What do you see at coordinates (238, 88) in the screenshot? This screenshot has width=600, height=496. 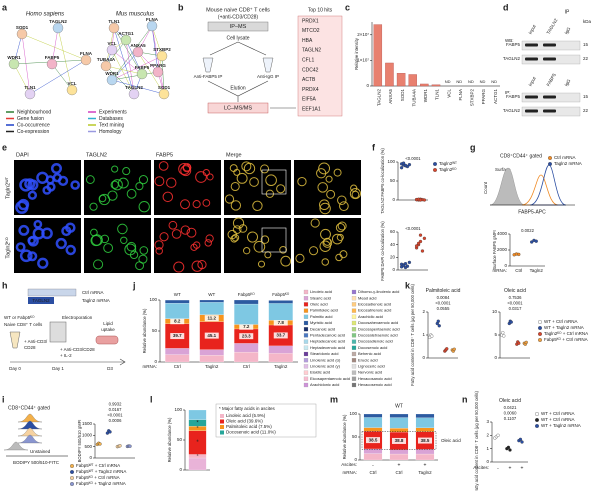 I see `label: Elution` at bounding box center [238, 88].